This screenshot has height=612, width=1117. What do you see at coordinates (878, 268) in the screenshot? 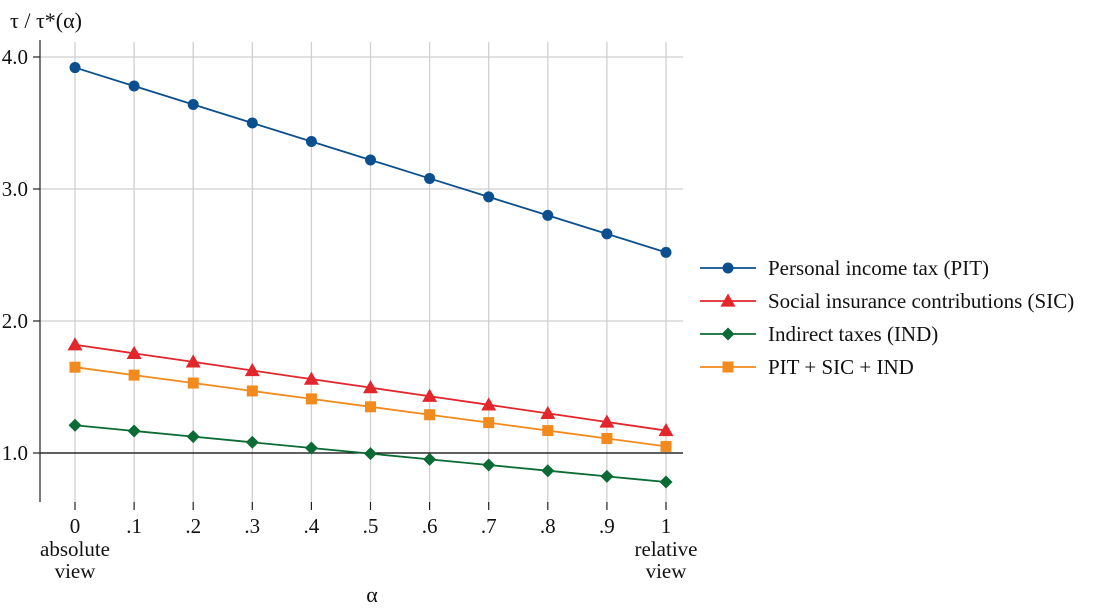
I see `legend-label: Personal income tax (PIT)` at bounding box center [878, 268].